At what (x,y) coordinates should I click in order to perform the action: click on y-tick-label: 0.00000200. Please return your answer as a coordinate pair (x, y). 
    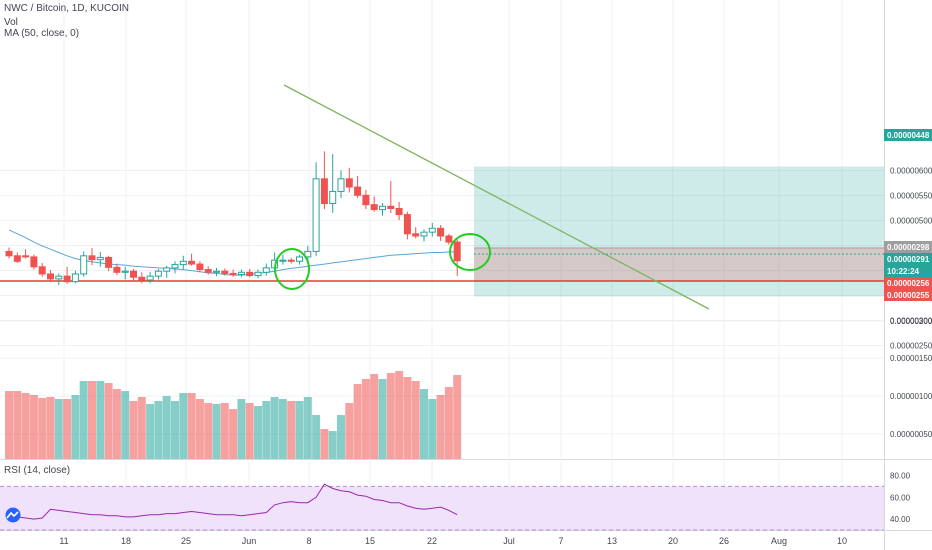
    Looking at the image, I should click on (911, 321).